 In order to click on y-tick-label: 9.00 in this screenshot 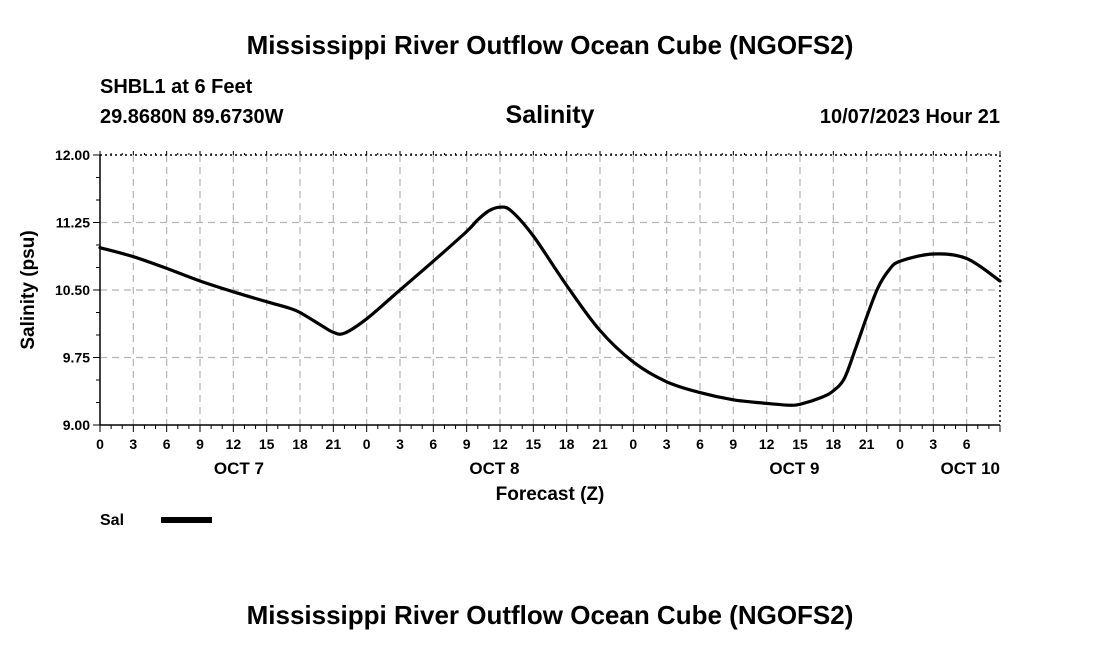, I will do `click(76, 425)`.